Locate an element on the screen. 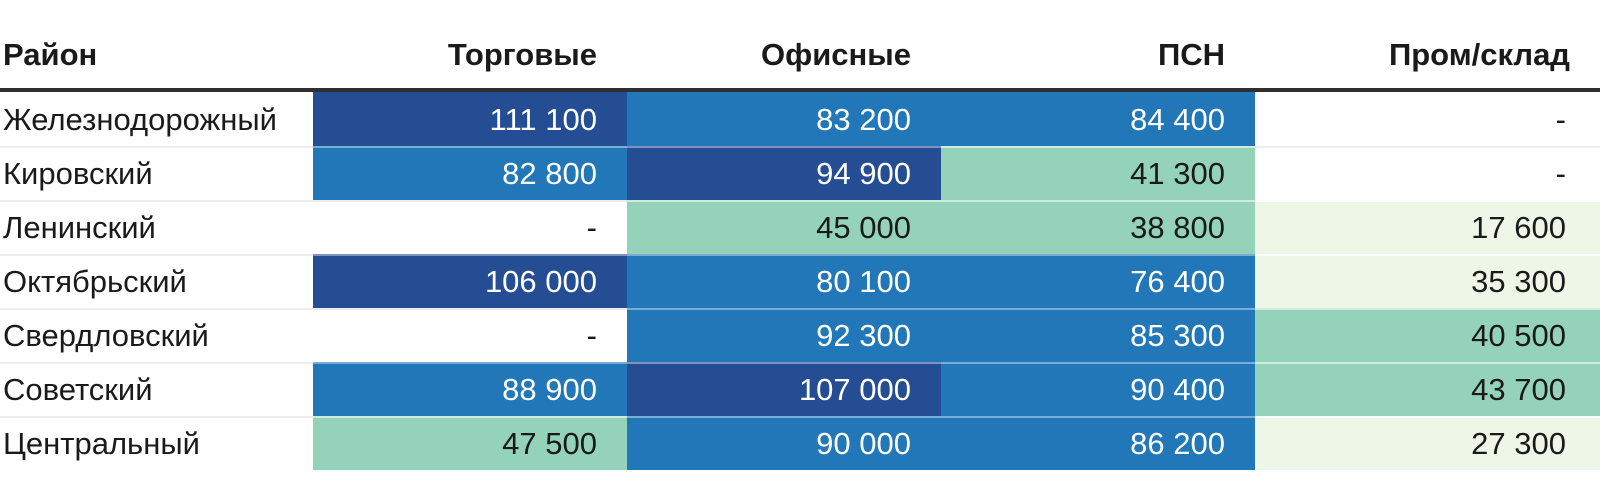  heatmap-cell: 76 400 is located at coordinates (1098, 281).